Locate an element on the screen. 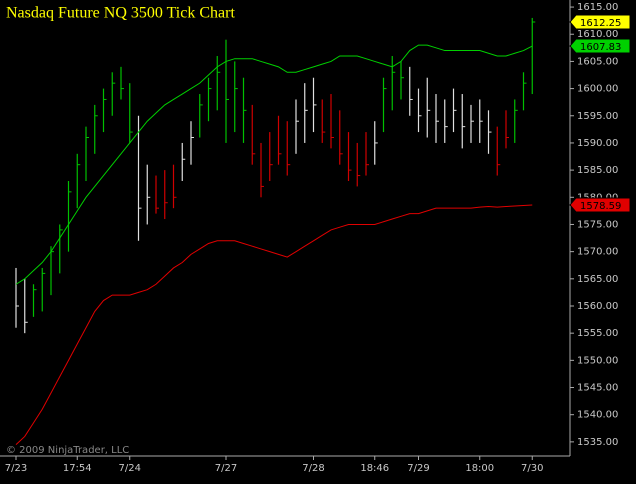  price-marker-label: 1578.59 is located at coordinates (600, 206).